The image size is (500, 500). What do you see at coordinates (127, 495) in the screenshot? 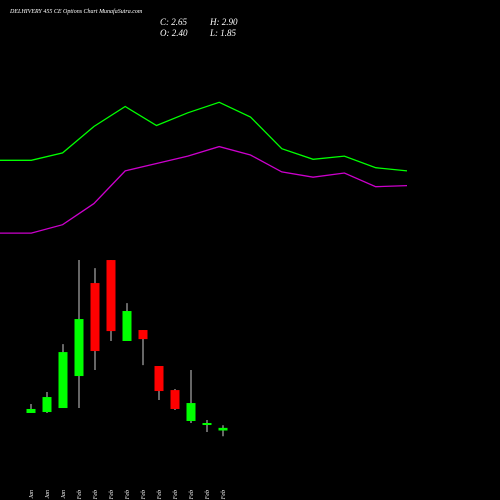
I see `x-tick-label: 04 Feb` at bounding box center [127, 495].